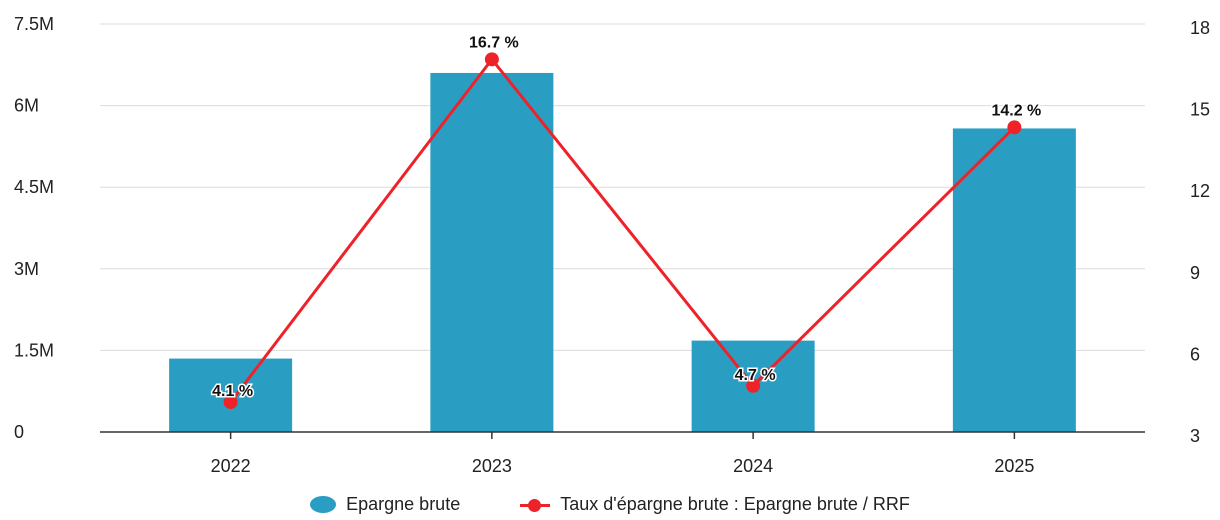 Image resolution: width=1220 pixels, height=520 pixels. Describe the element at coordinates (34, 350) in the screenshot. I see `y-left-tick-label: 1.5M` at that location.